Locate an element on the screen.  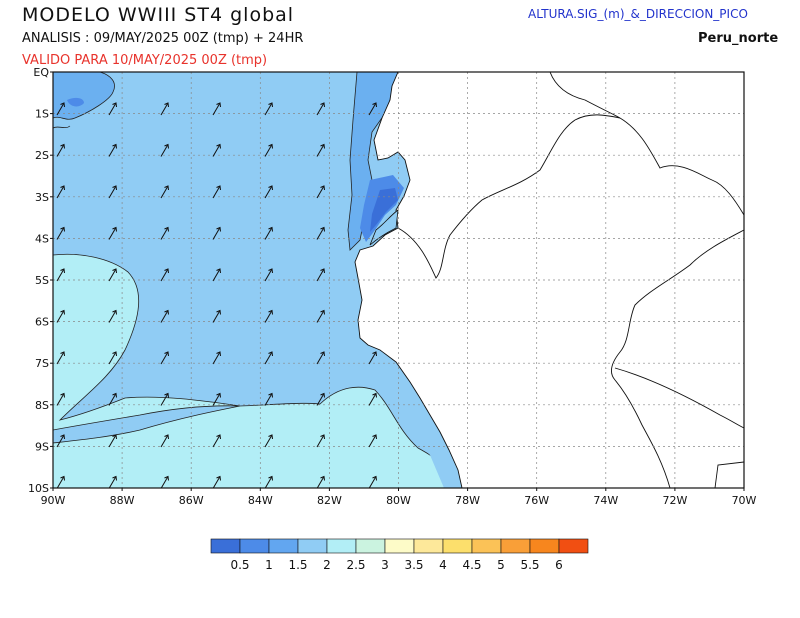
border-bolivia is located at coordinates (729, 474).